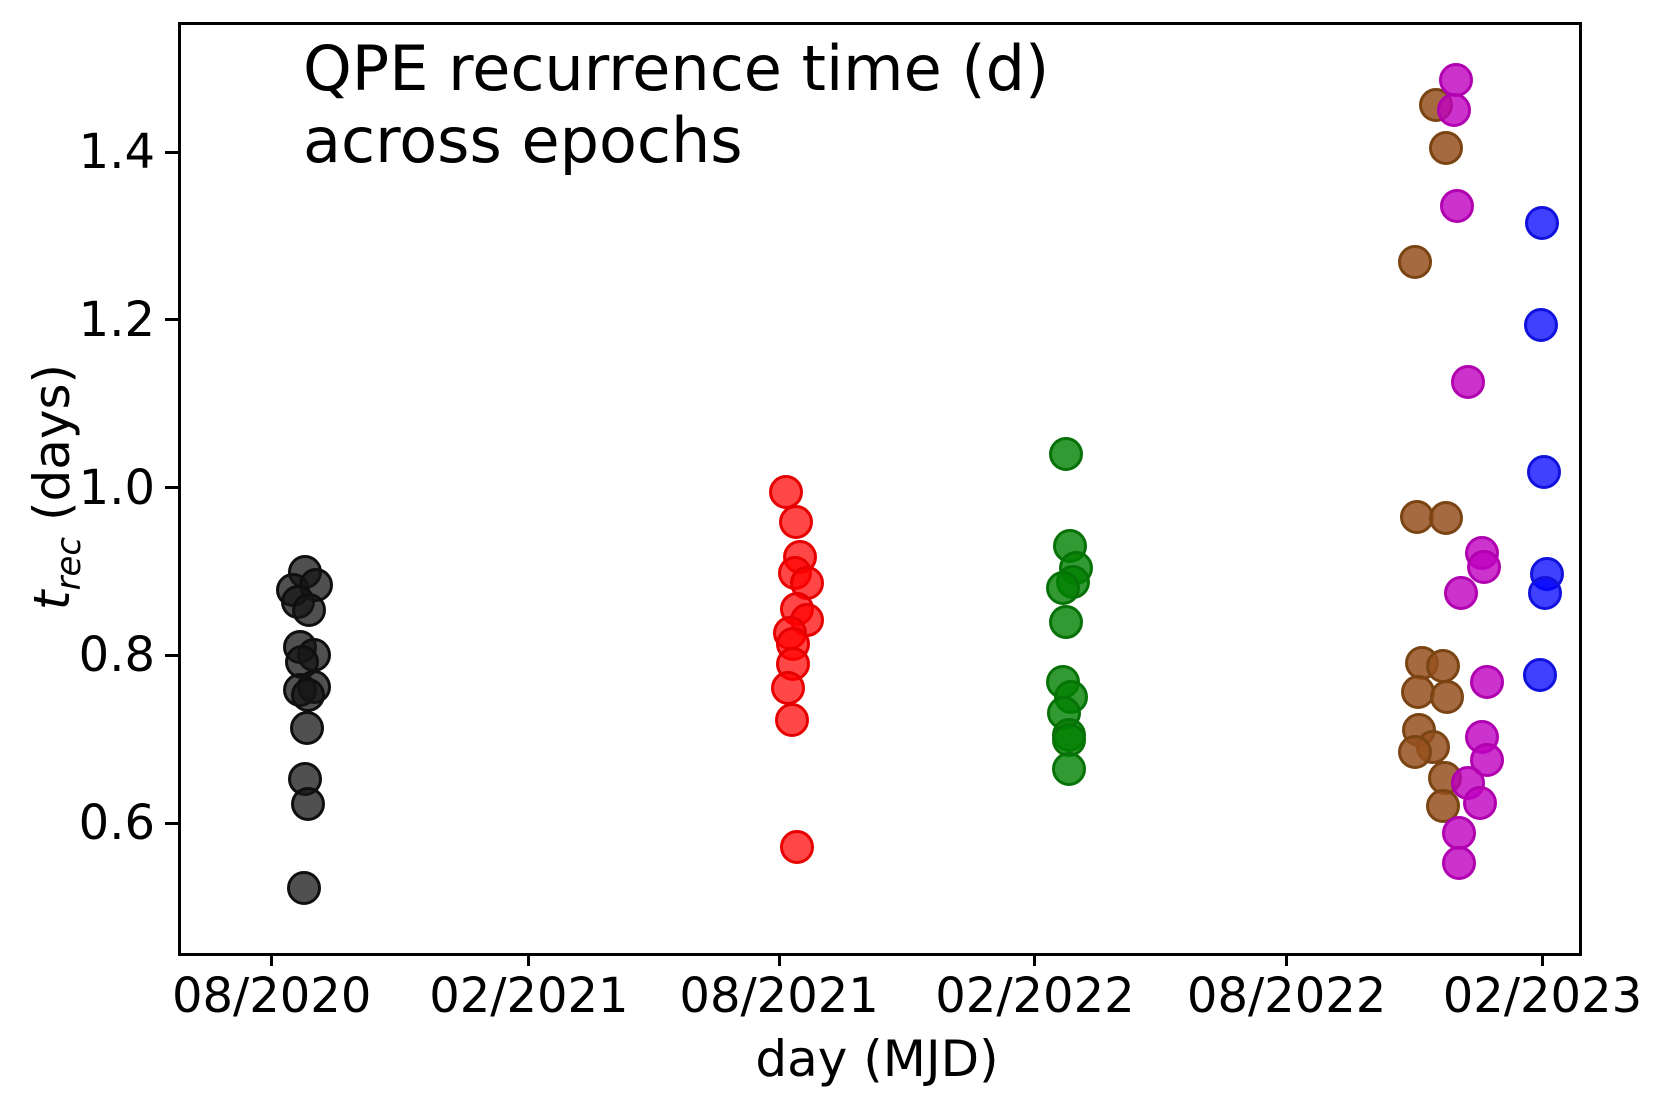 The image size is (1660, 1107). What do you see at coordinates (116, 823) in the screenshot?
I see `y-tick-label: 0.6` at bounding box center [116, 823].